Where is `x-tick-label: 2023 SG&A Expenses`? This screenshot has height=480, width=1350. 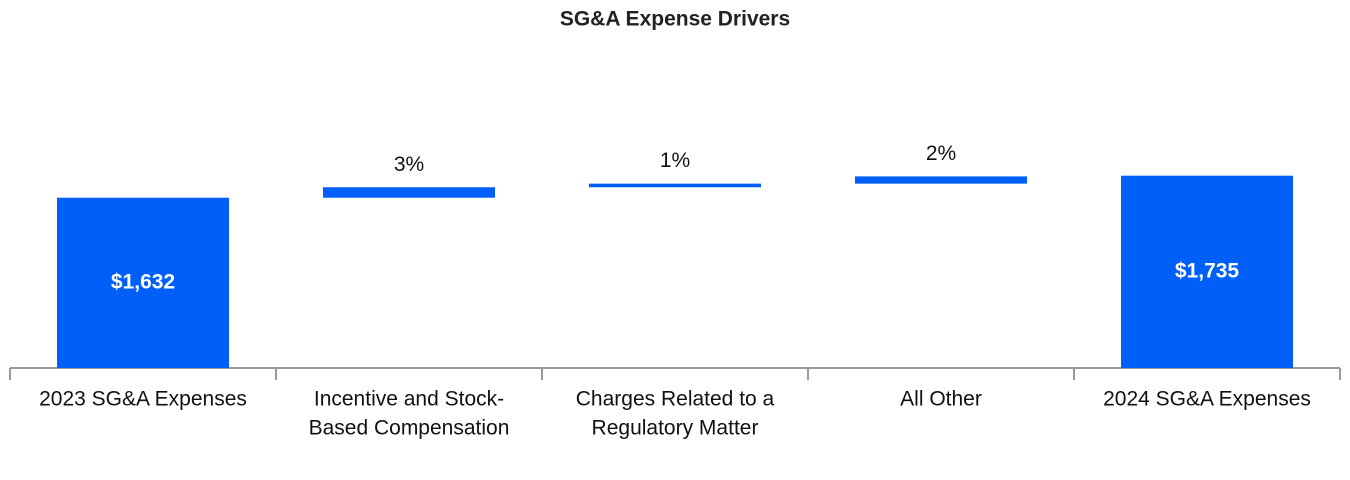
x-tick-label: 2023 SG&A Expenses is located at coordinates (143, 399).